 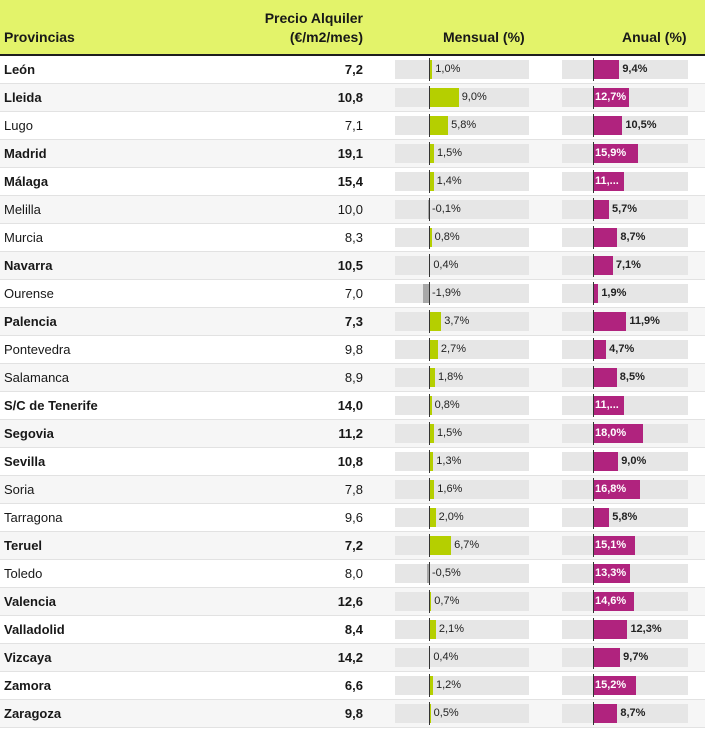 What do you see at coordinates (449, 181) in the screenshot?
I see `mensual-value: 1,4%` at bounding box center [449, 181].